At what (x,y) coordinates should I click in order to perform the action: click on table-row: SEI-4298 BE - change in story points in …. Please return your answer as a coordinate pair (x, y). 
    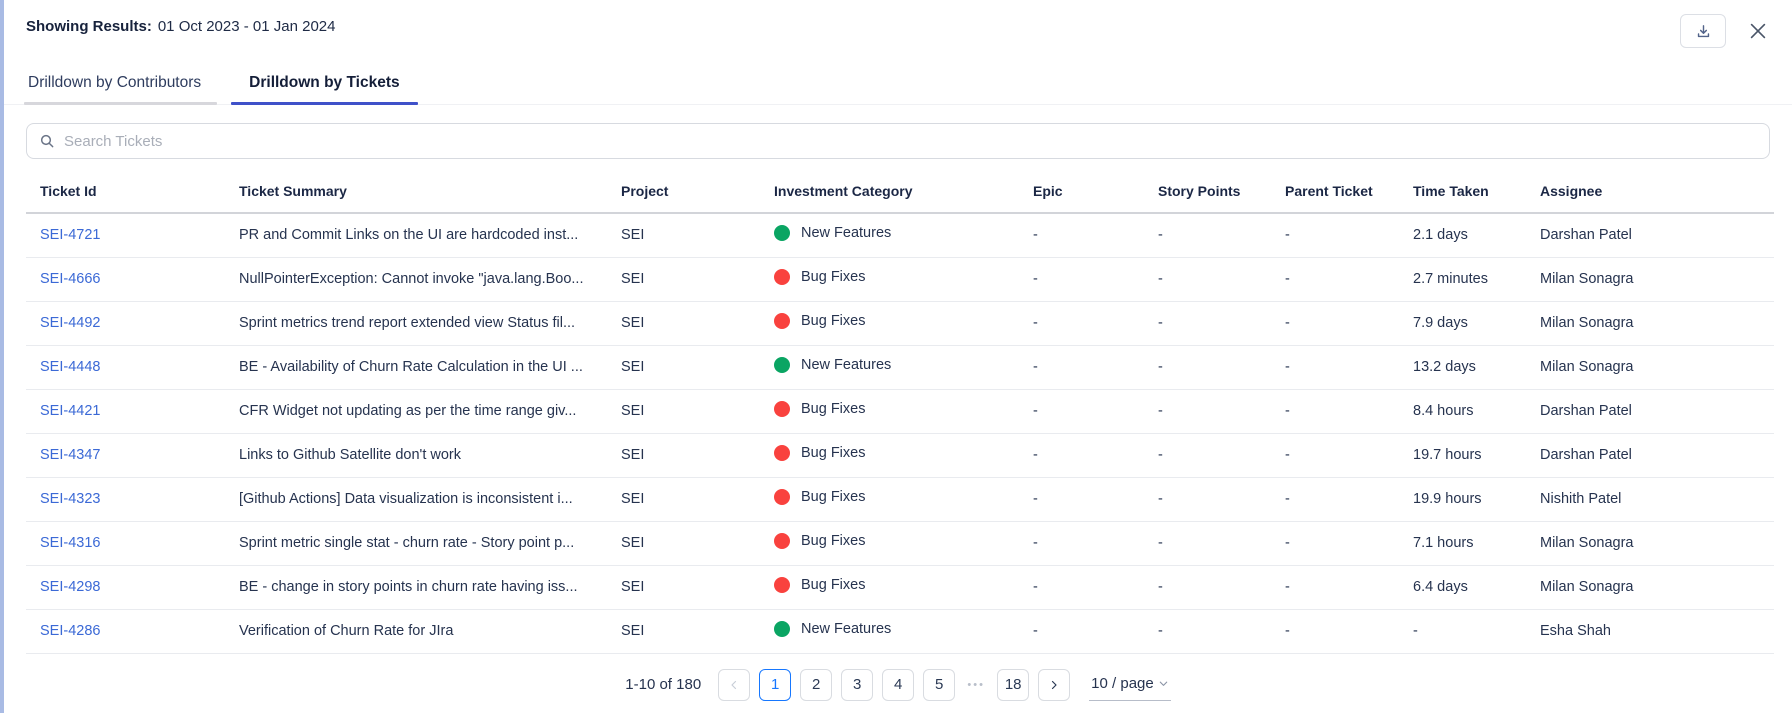
    Looking at the image, I should click on (900, 587).